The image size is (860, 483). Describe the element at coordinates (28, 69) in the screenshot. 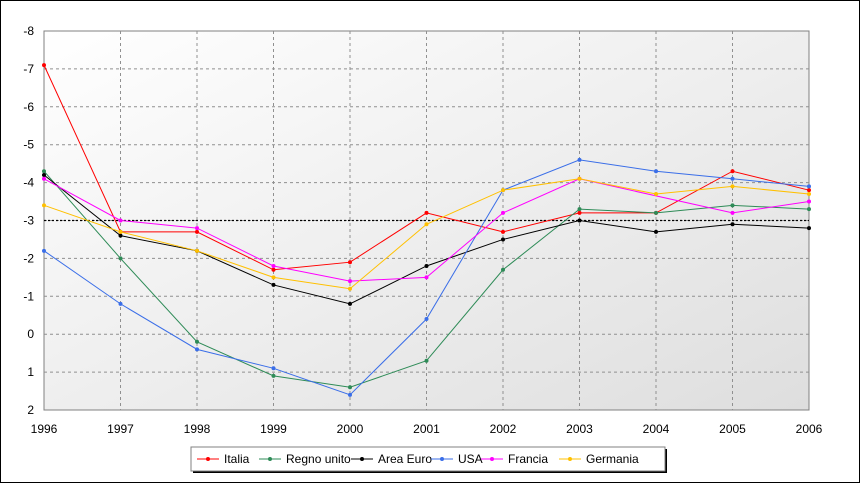

I see `y-tick-label: -7` at that location.